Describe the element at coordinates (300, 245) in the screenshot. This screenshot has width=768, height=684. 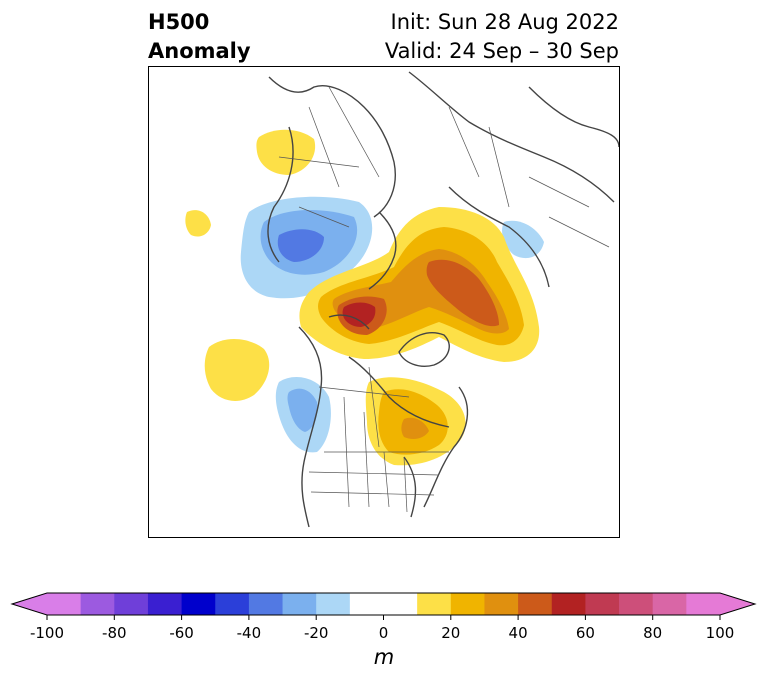
I see `contour-neg-30-europe` at that location.